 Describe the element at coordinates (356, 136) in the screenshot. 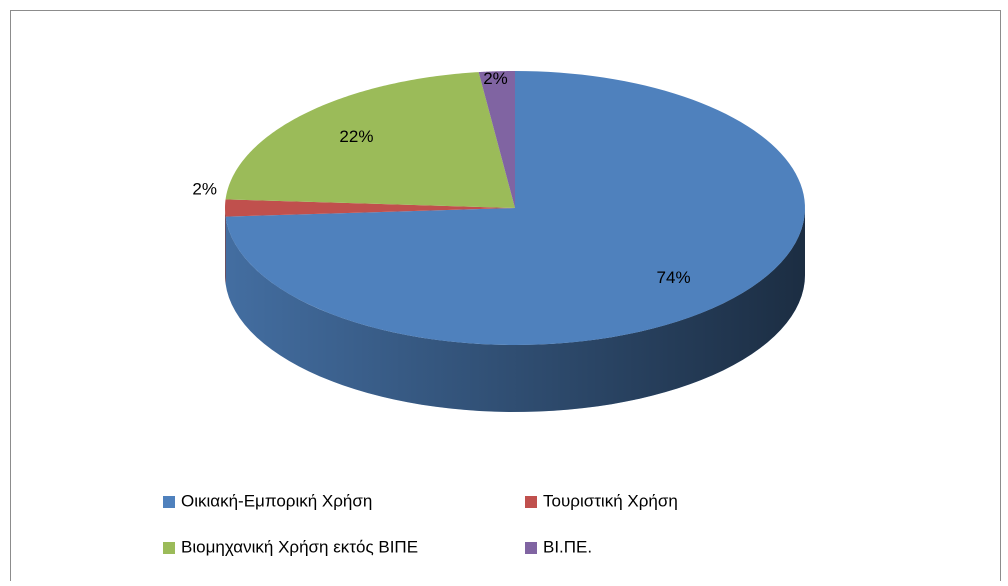

I see `data-label: 22%` at that location.